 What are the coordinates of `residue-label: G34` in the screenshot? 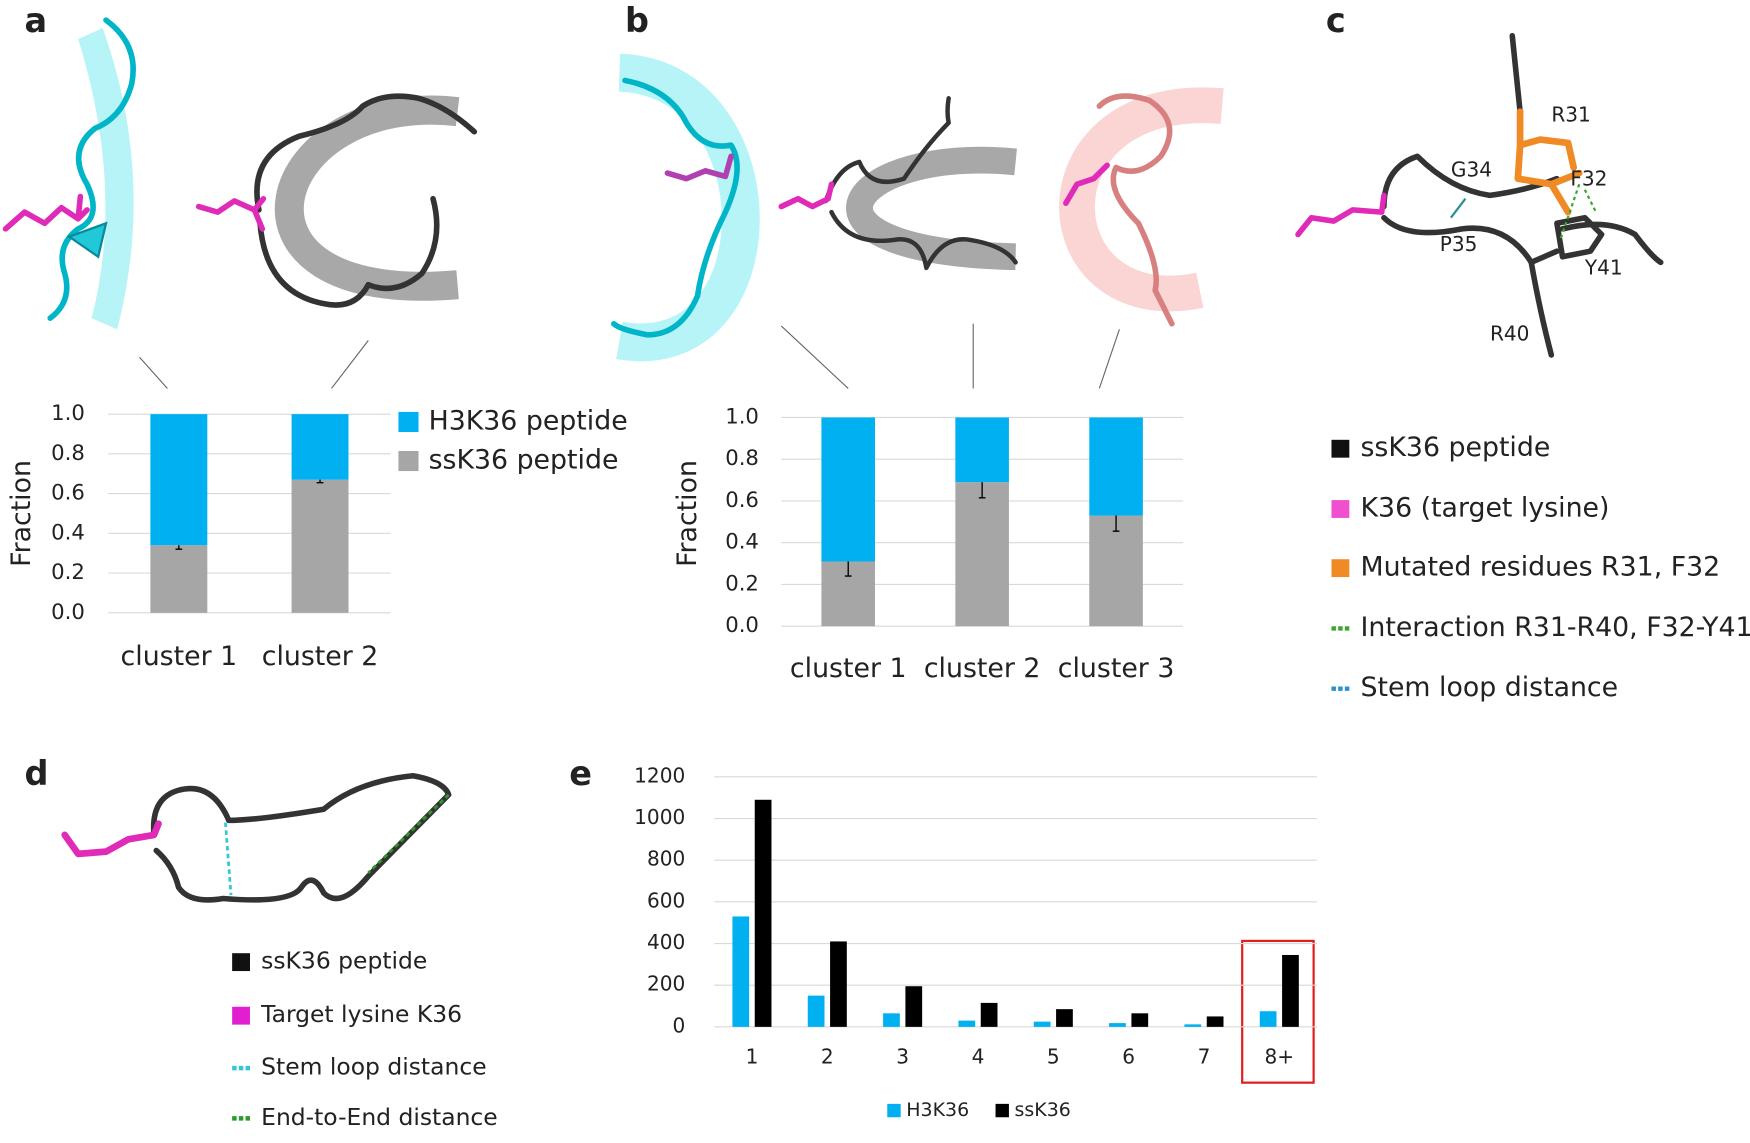 It's located at (1471, 169).